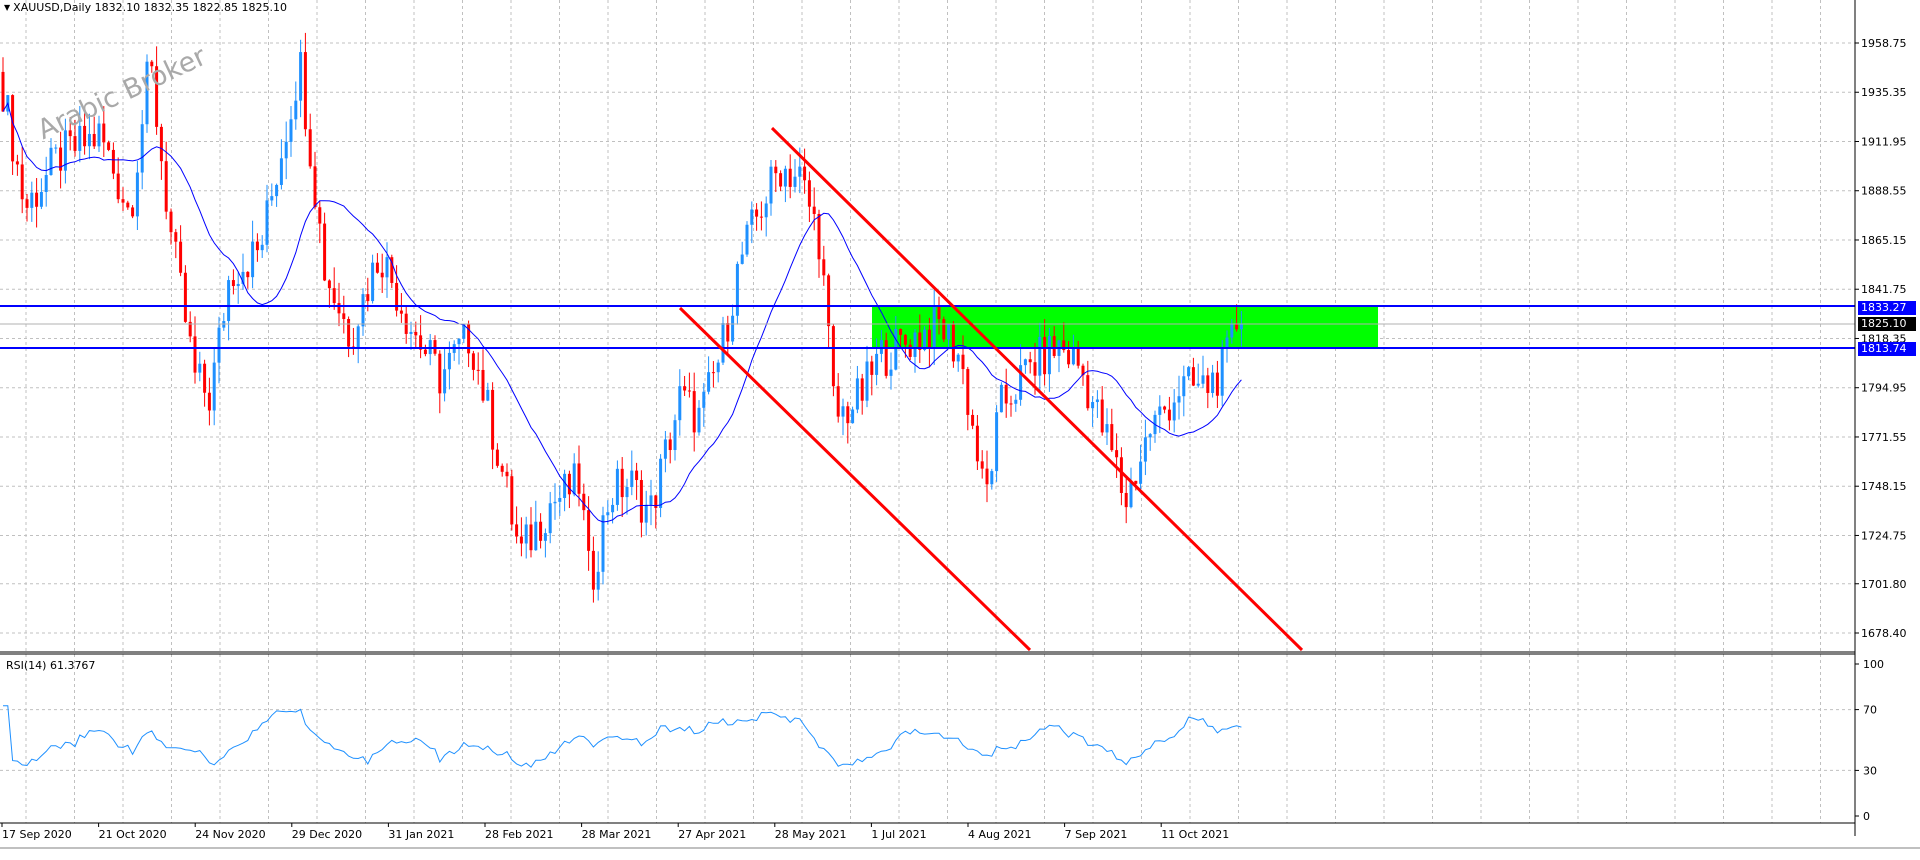 The height and width of the screenshot is (860, 1920). Describe the element at coordinates (1873, 664) in the screenshot. I see `rsi-tick-label: 100` at that location.